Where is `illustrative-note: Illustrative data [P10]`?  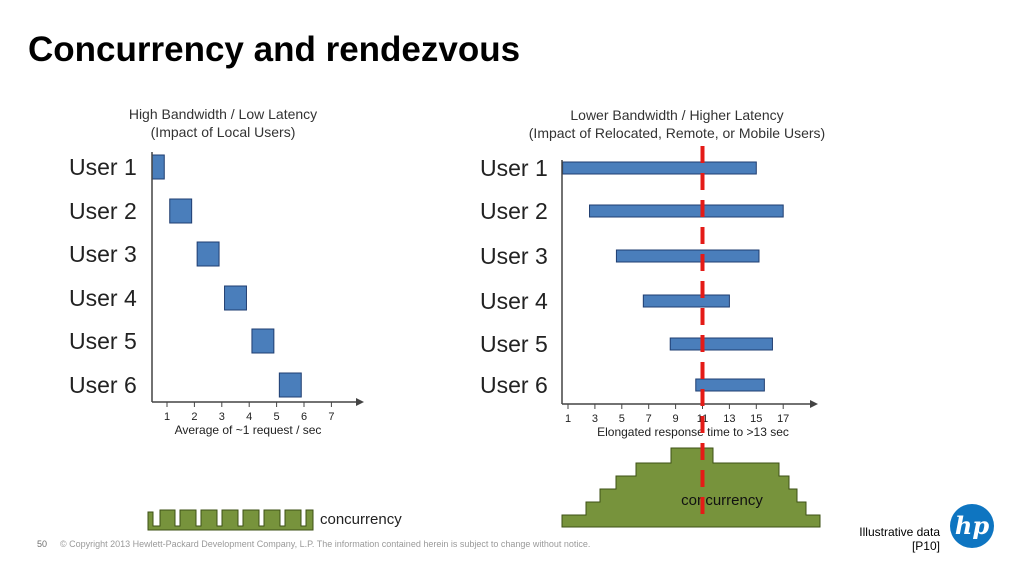
illustrative-note: Illustrative data [P10] is located at coordinates (899, 539).